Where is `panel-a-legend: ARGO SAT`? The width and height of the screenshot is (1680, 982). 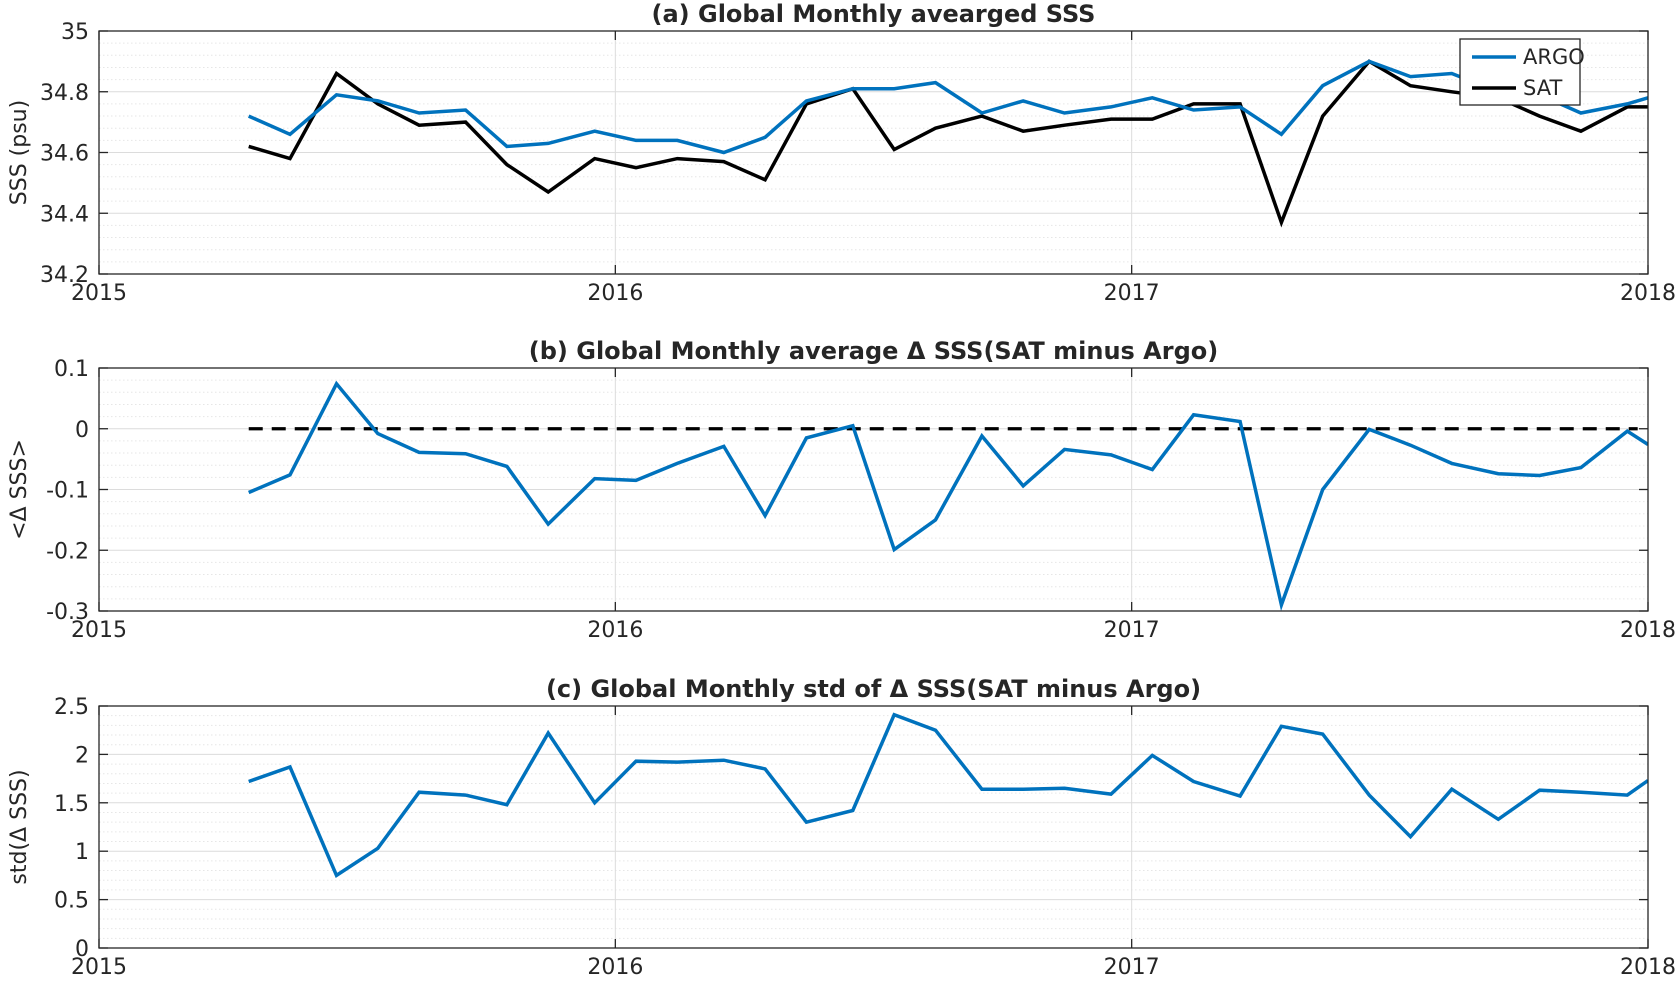 panel-a-legend: ARGO SAT is located at coordinates (1522, 72).